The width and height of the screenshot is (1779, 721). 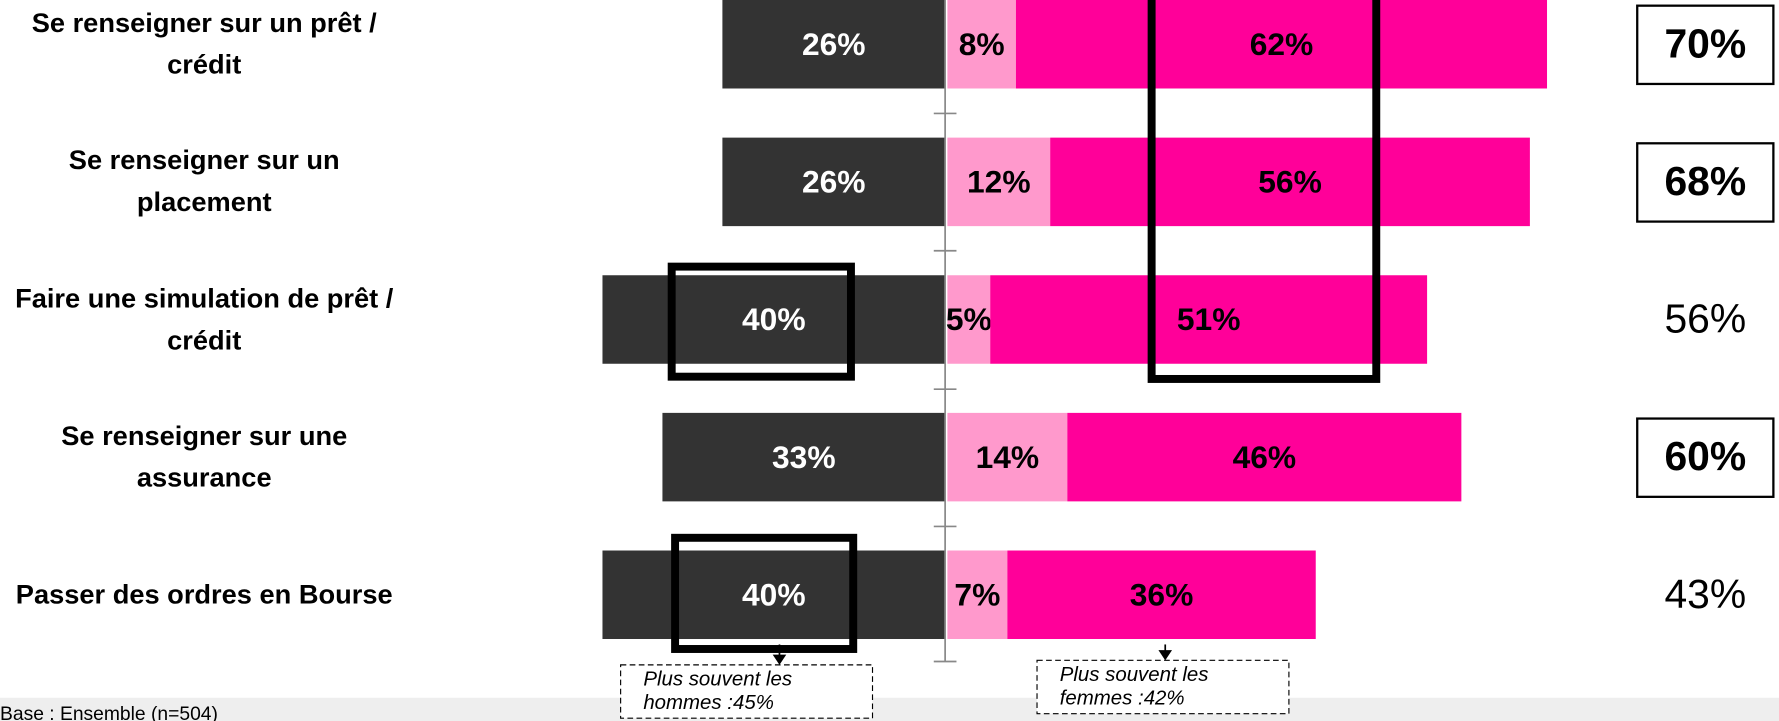 What do you see at coordinates (889, 709) in the screenshot?
I see `footer-bg` at bounding box center [889, 709].